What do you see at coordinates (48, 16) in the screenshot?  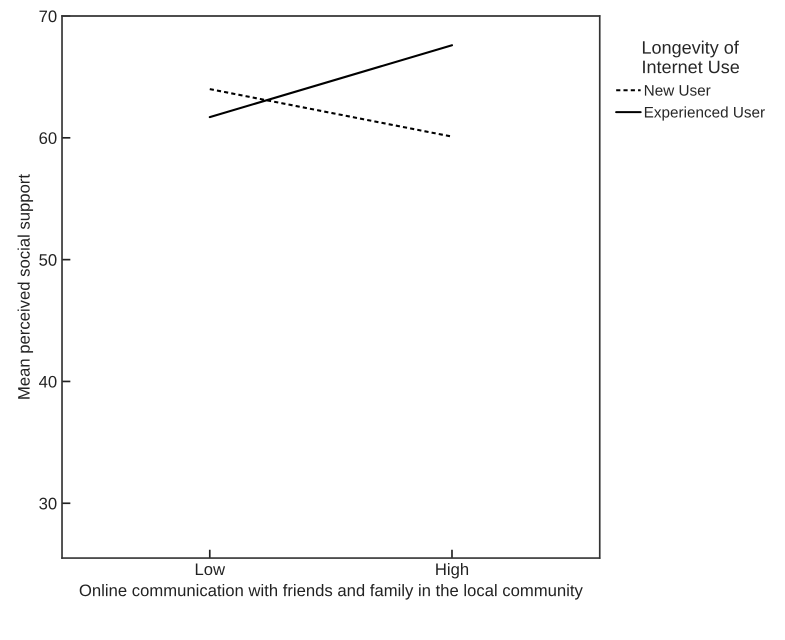 I see `y-tick-label: 70` at bounding box center [48, 16].